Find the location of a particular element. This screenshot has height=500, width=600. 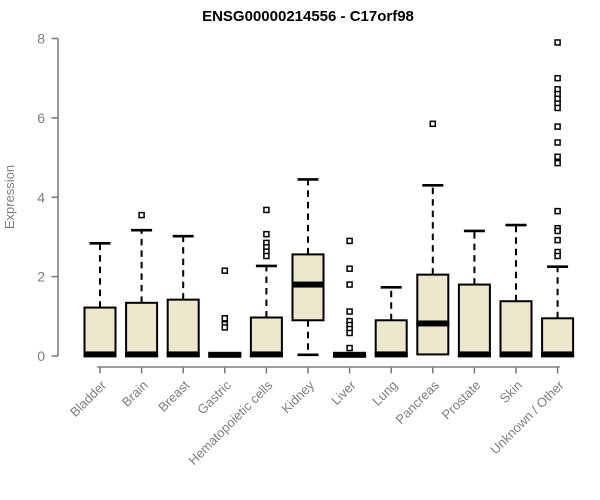

box-lung is located at coordinates (391, 322).